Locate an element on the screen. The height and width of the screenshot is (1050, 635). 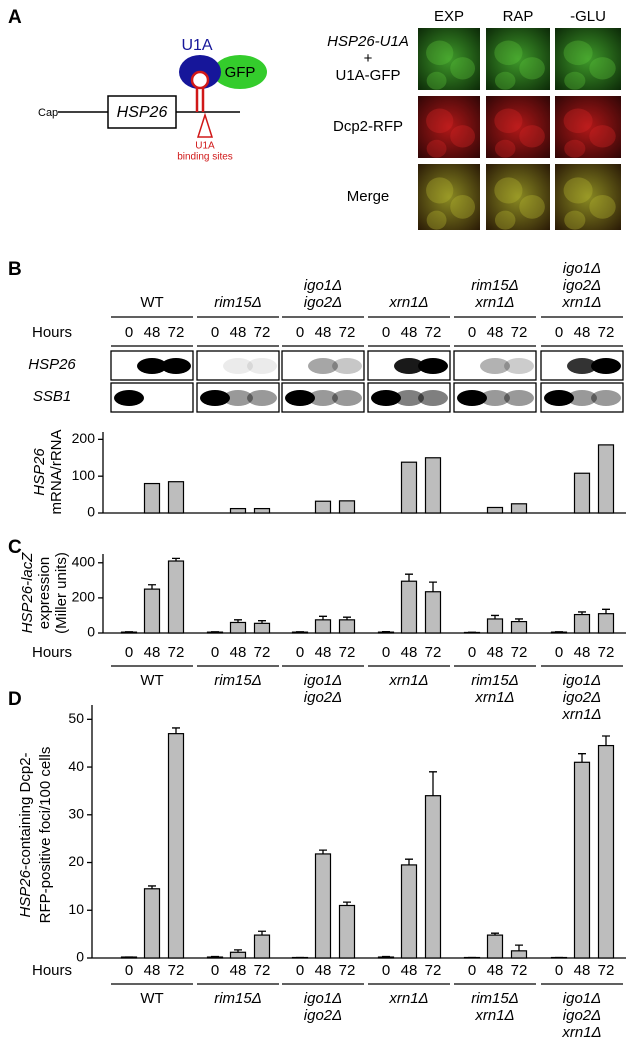
cap-label: Cap is located at coordinates (48, 113).